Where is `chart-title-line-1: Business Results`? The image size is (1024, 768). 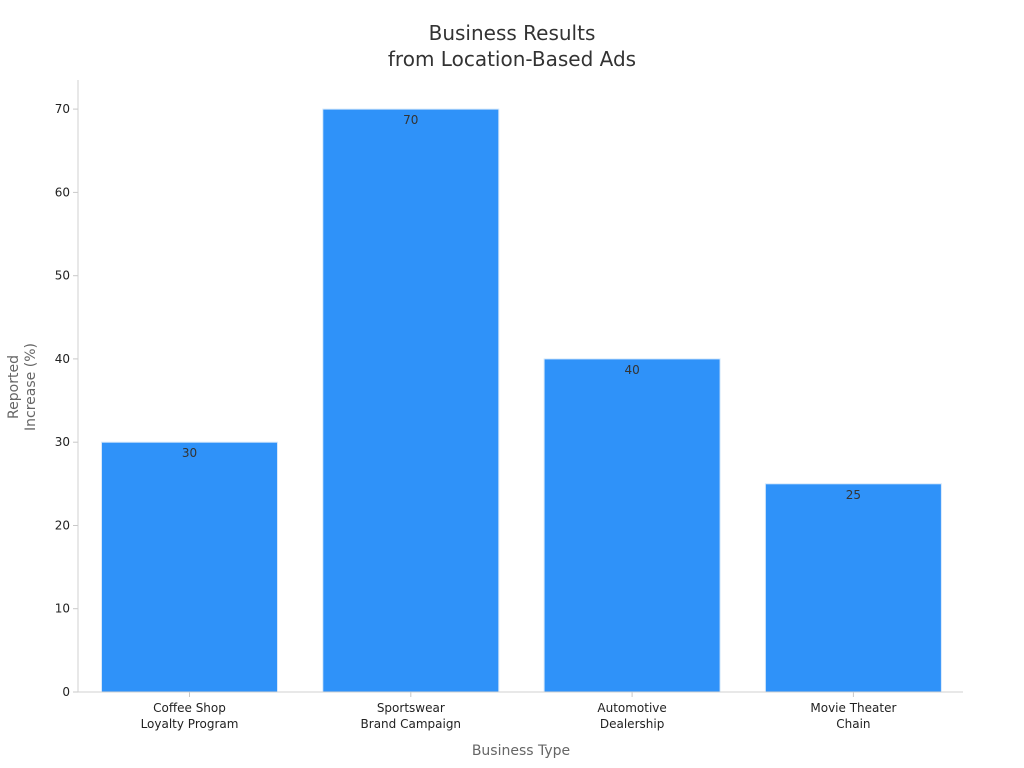
chart-title-line-1: Business Results is located at coordinates (512, 33).